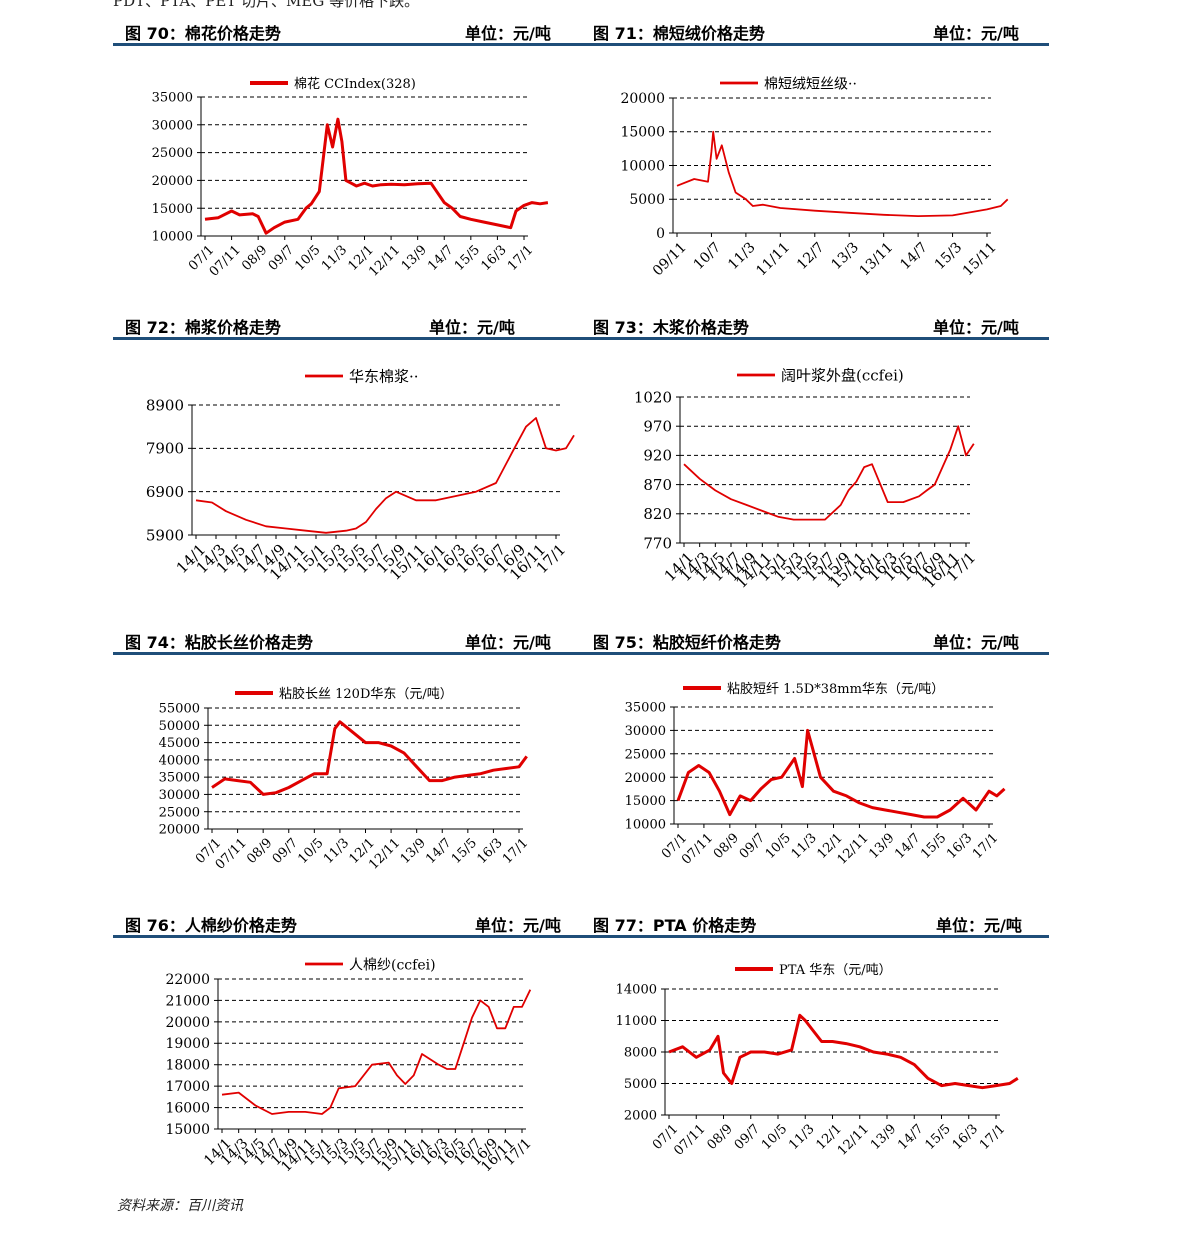  What do you see at coordinates (392, 964) in the screenshot?
I see `legend-label: 人棉纱(ccfei)` at bounding box center [392, 964].